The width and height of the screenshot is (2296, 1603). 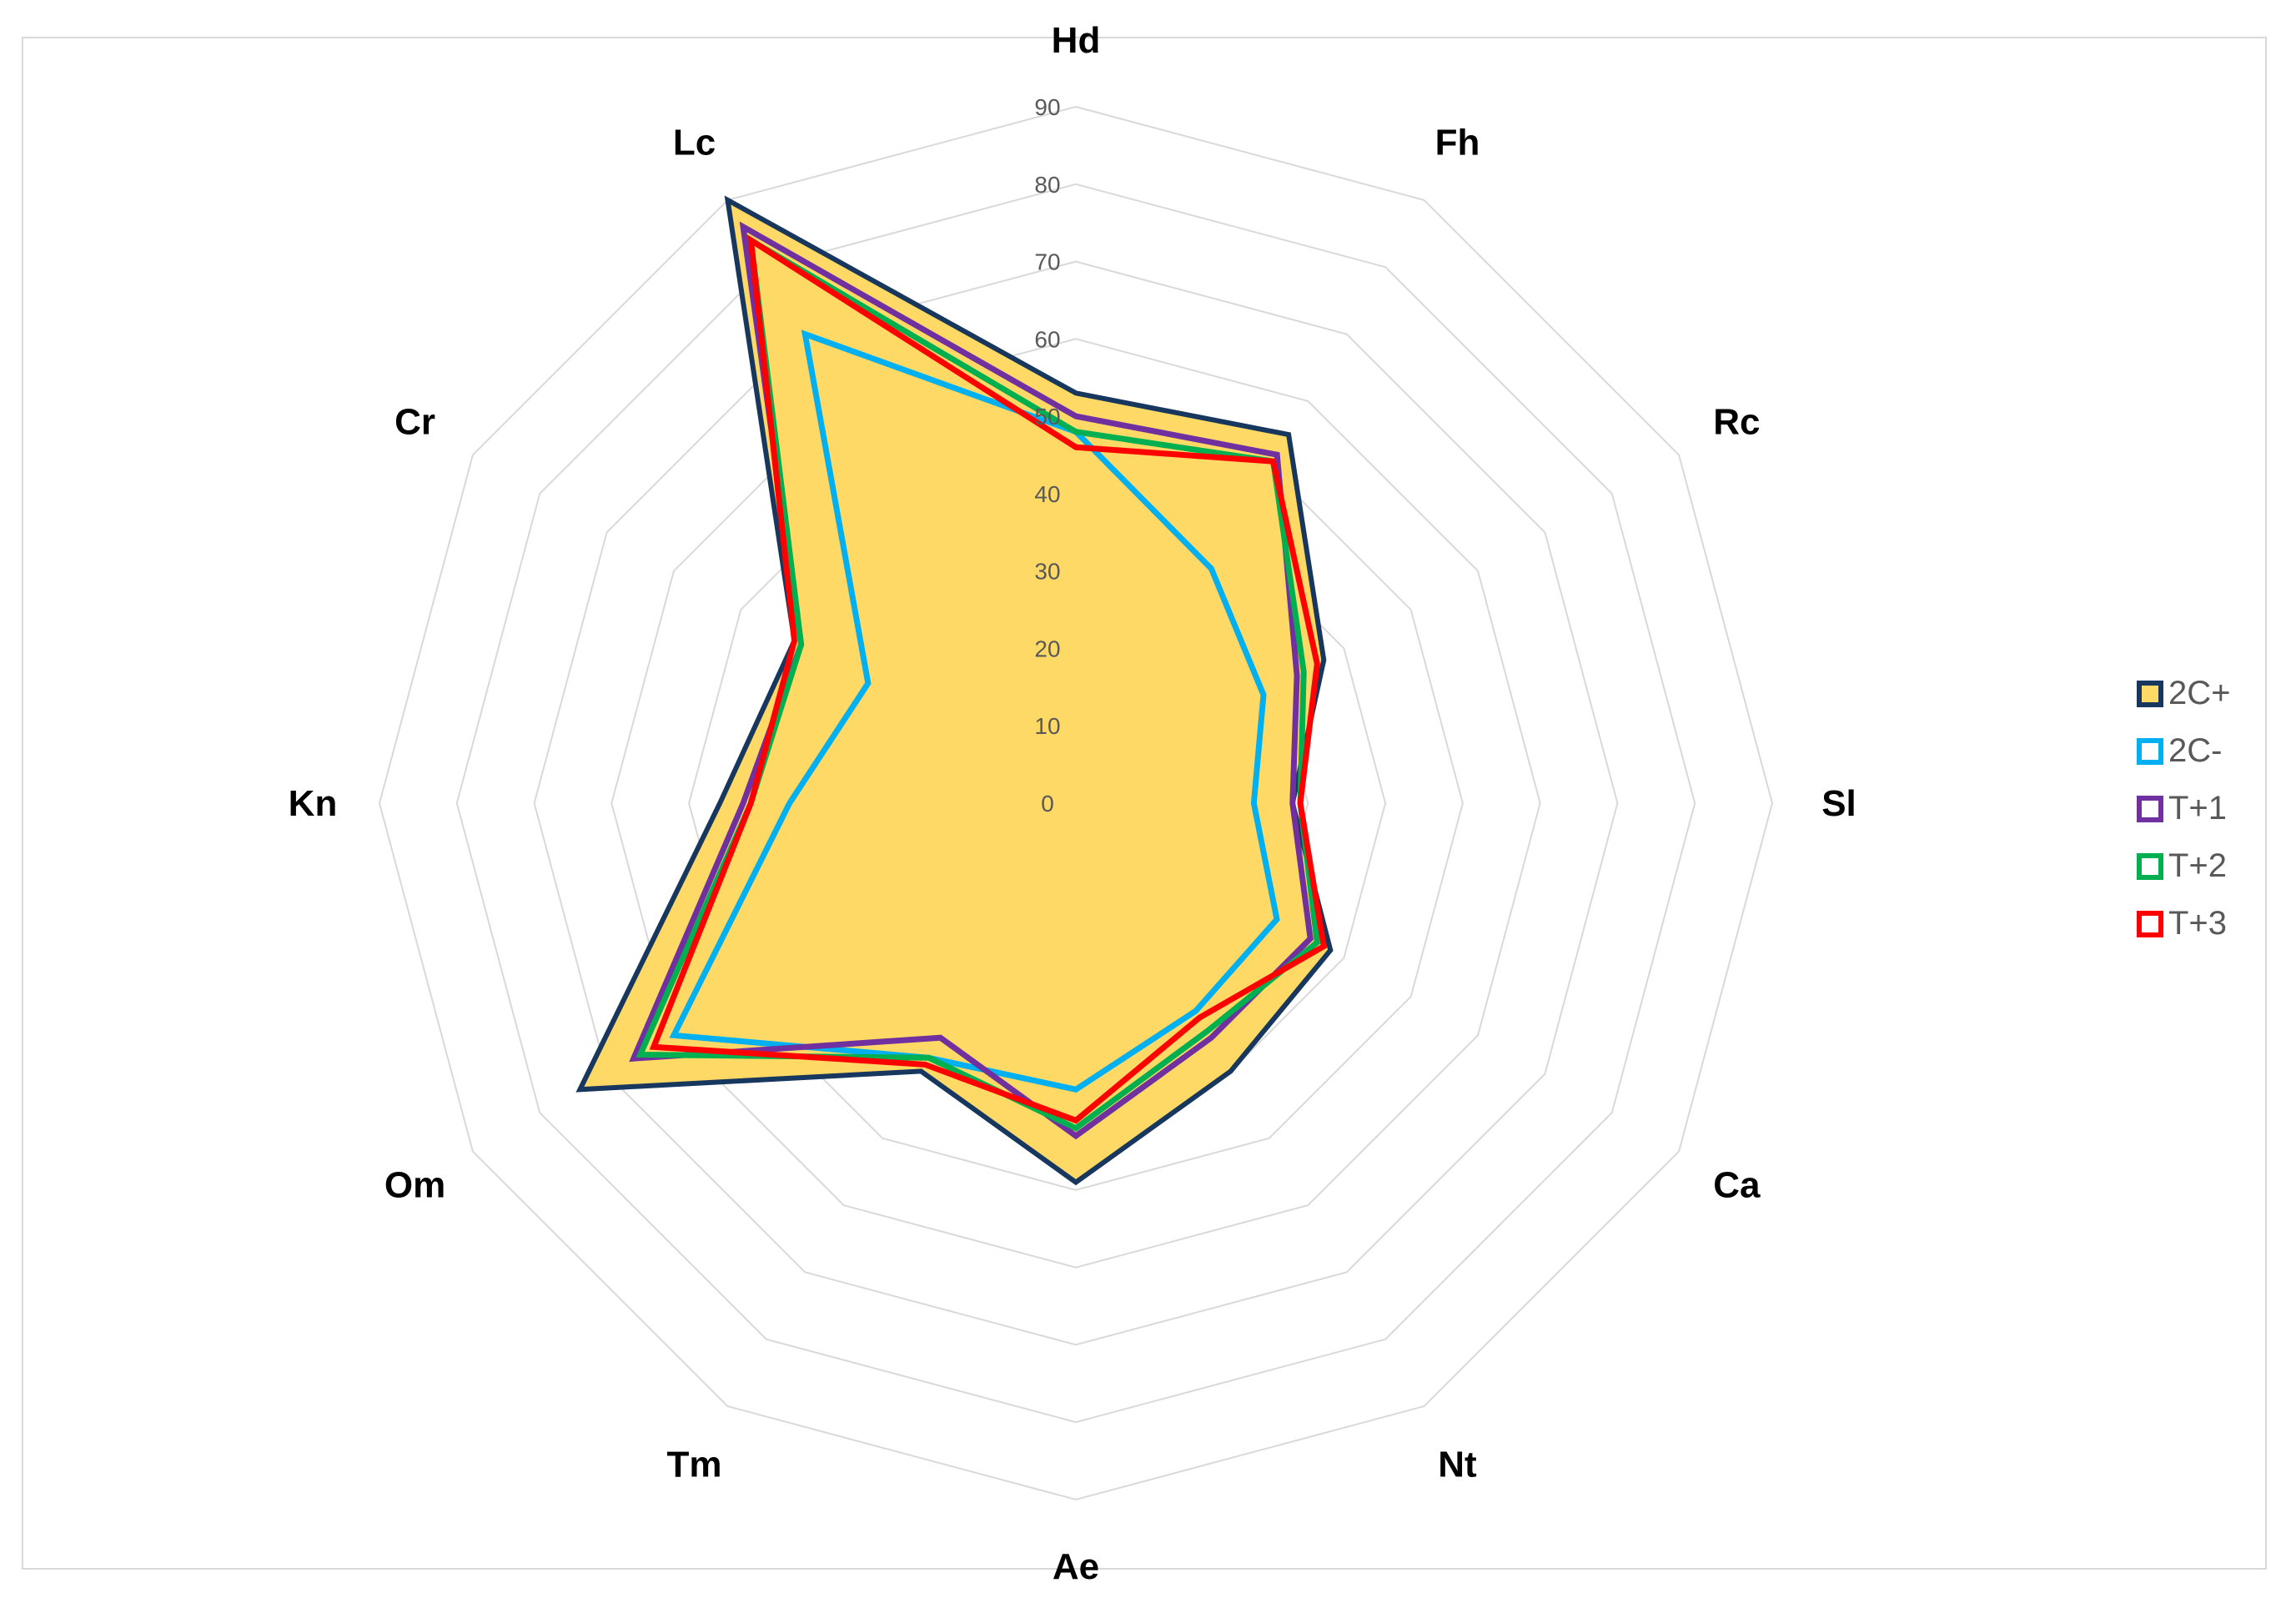 I want to click on legend-label: T+3, so click(x=2198, y=923).